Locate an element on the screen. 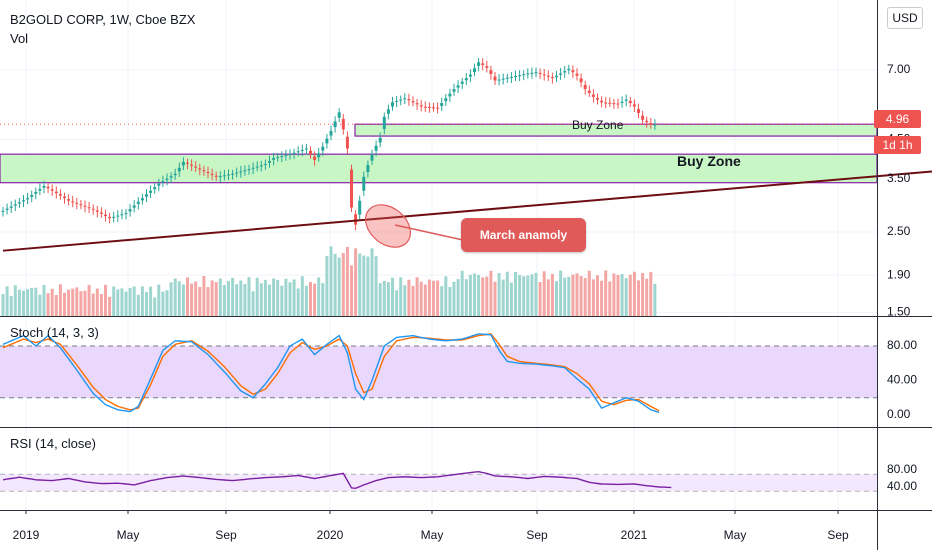  price-tick-label: 2.50 is located at coordinates (899, 231).